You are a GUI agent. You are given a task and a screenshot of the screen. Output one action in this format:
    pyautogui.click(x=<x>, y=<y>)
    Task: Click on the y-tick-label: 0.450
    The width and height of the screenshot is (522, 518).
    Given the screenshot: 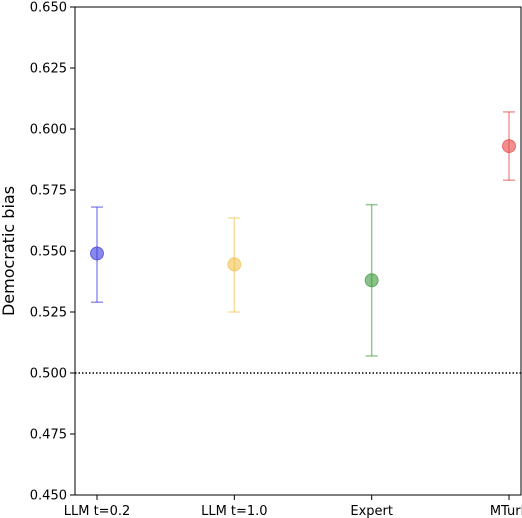 What is the action you would take?
    pyautogui.click(x=48, y=496)
    